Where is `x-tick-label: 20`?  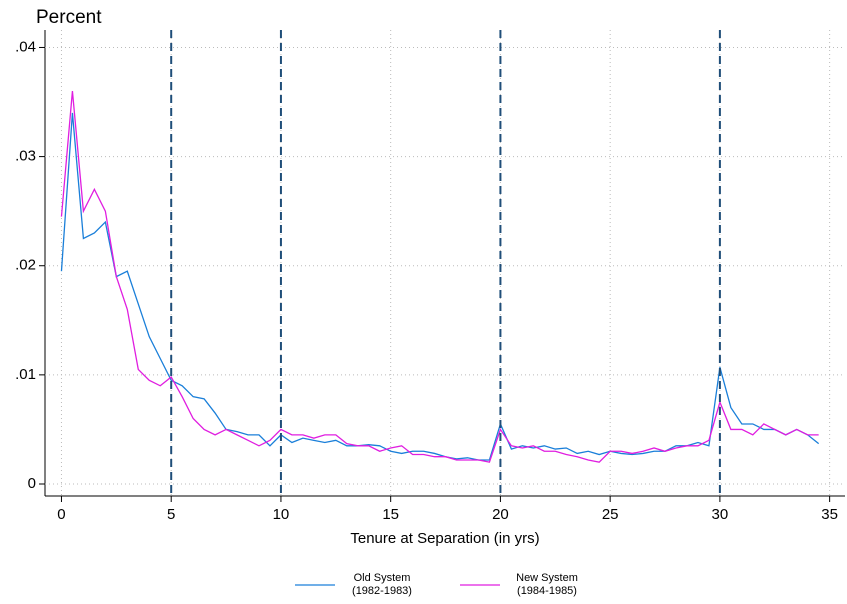 x-tick-label: 20 is located at coordinates (500, 514).